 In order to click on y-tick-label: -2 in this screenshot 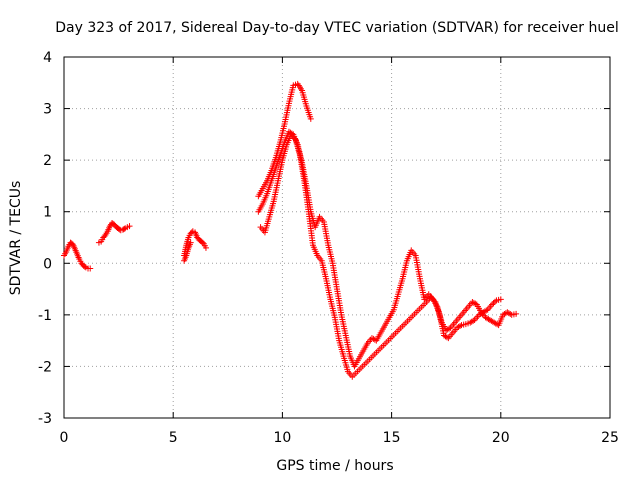, I will do `click(45, 367)`.